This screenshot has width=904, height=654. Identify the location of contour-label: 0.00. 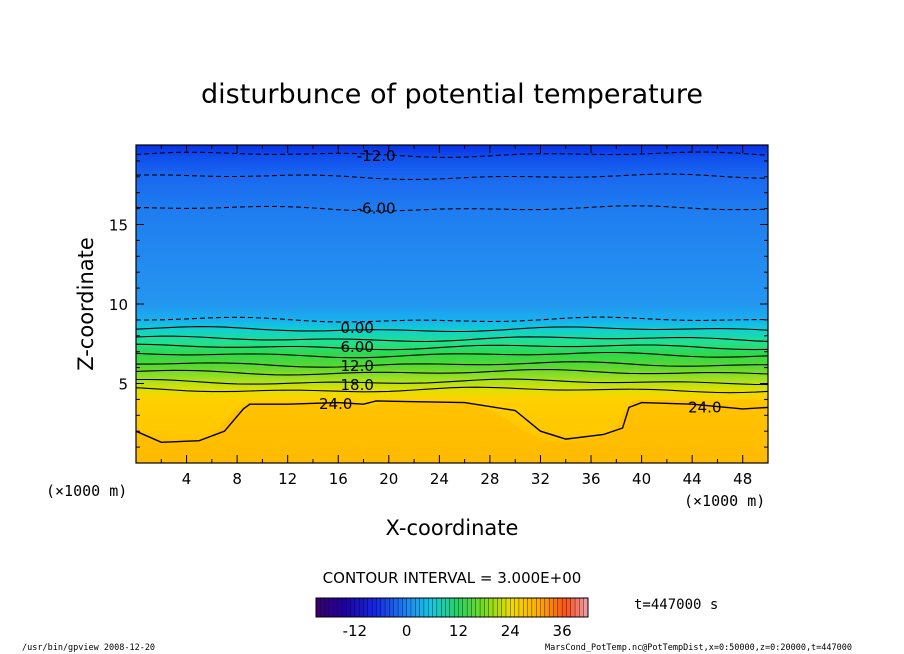
(356, 328).